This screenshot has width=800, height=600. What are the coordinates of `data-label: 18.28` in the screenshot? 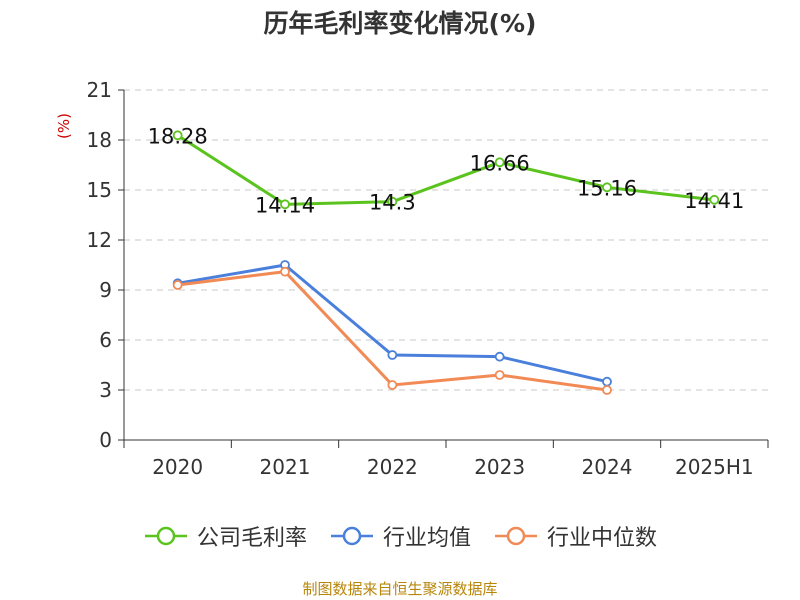 It's located at (178, 136).